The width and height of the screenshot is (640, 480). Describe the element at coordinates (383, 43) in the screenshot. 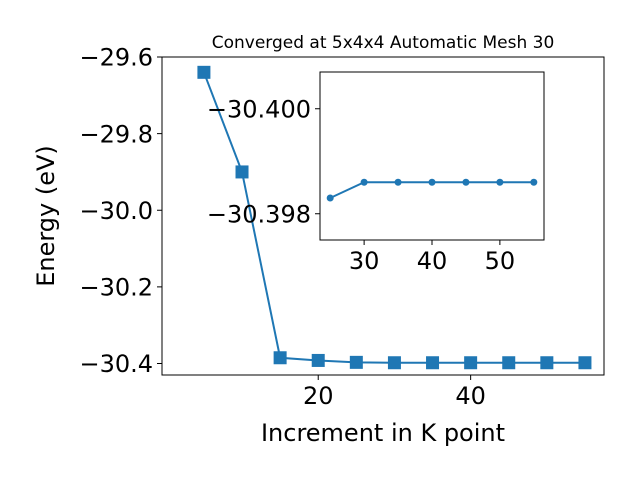

I see `chart-title: Converged at 5x4x4 Automatic Mesh 30` at that location.